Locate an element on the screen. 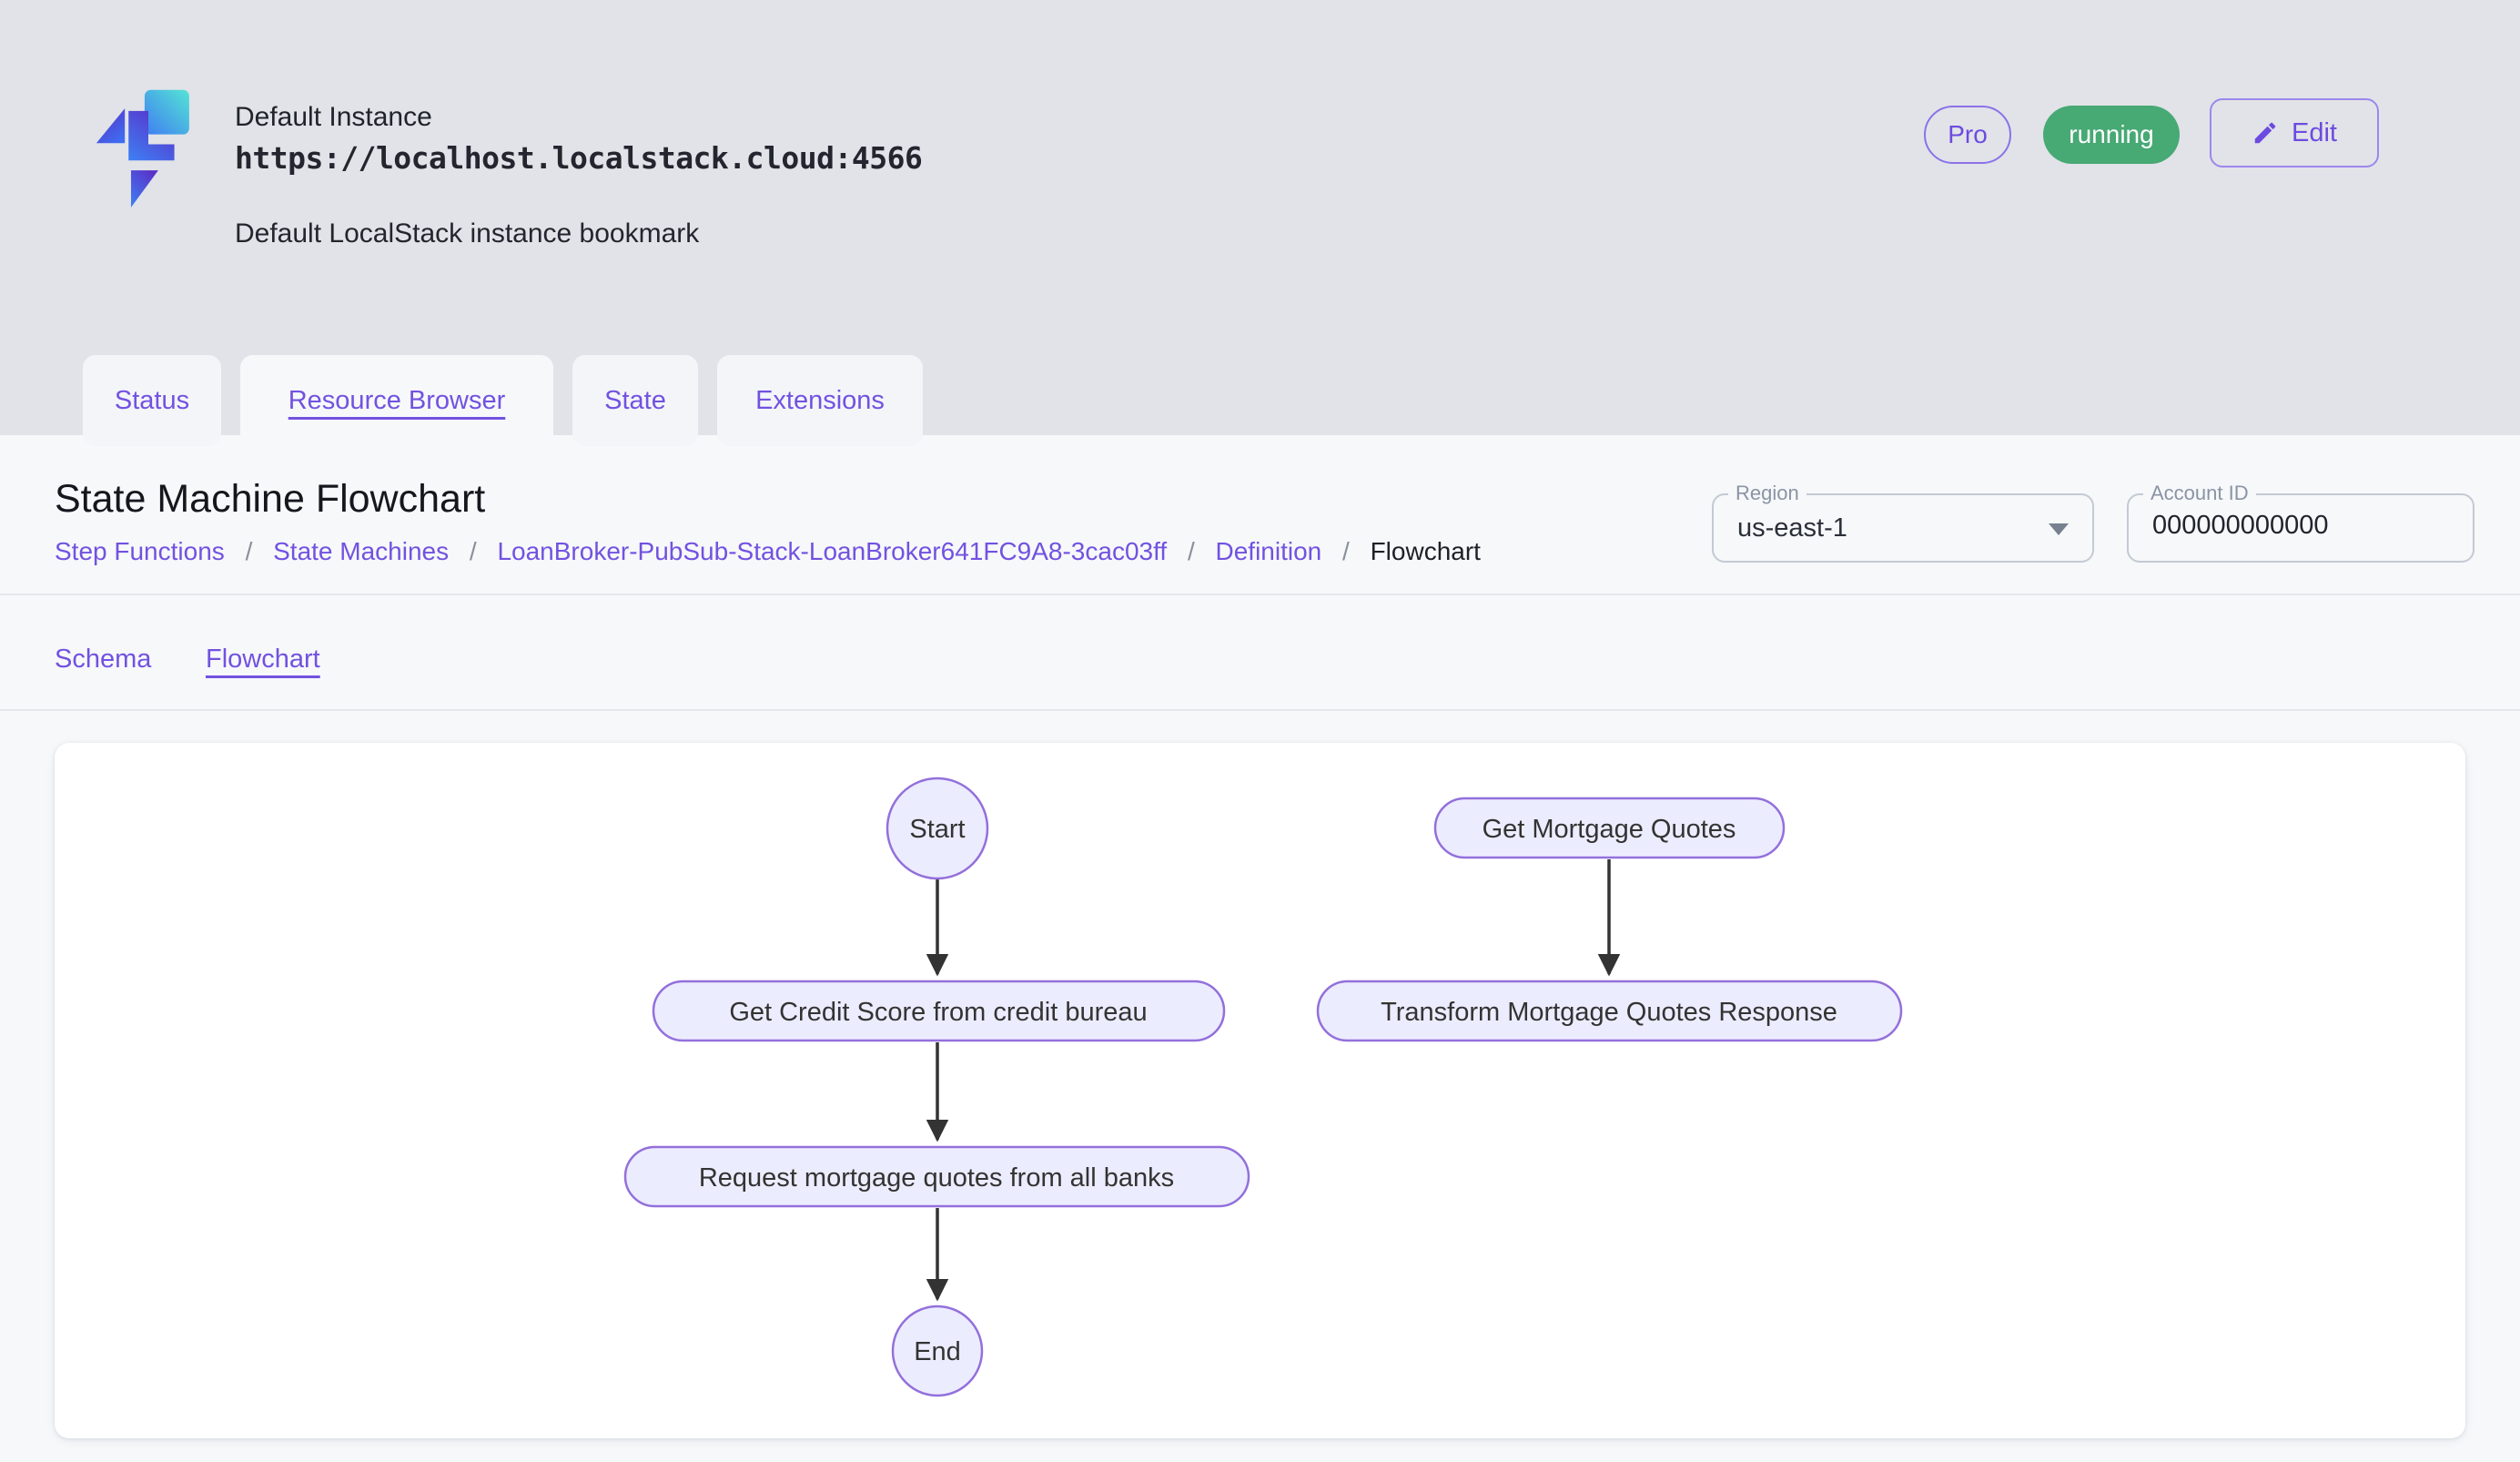  tab-extensions: Extensions is located at coordinates (820, 400).